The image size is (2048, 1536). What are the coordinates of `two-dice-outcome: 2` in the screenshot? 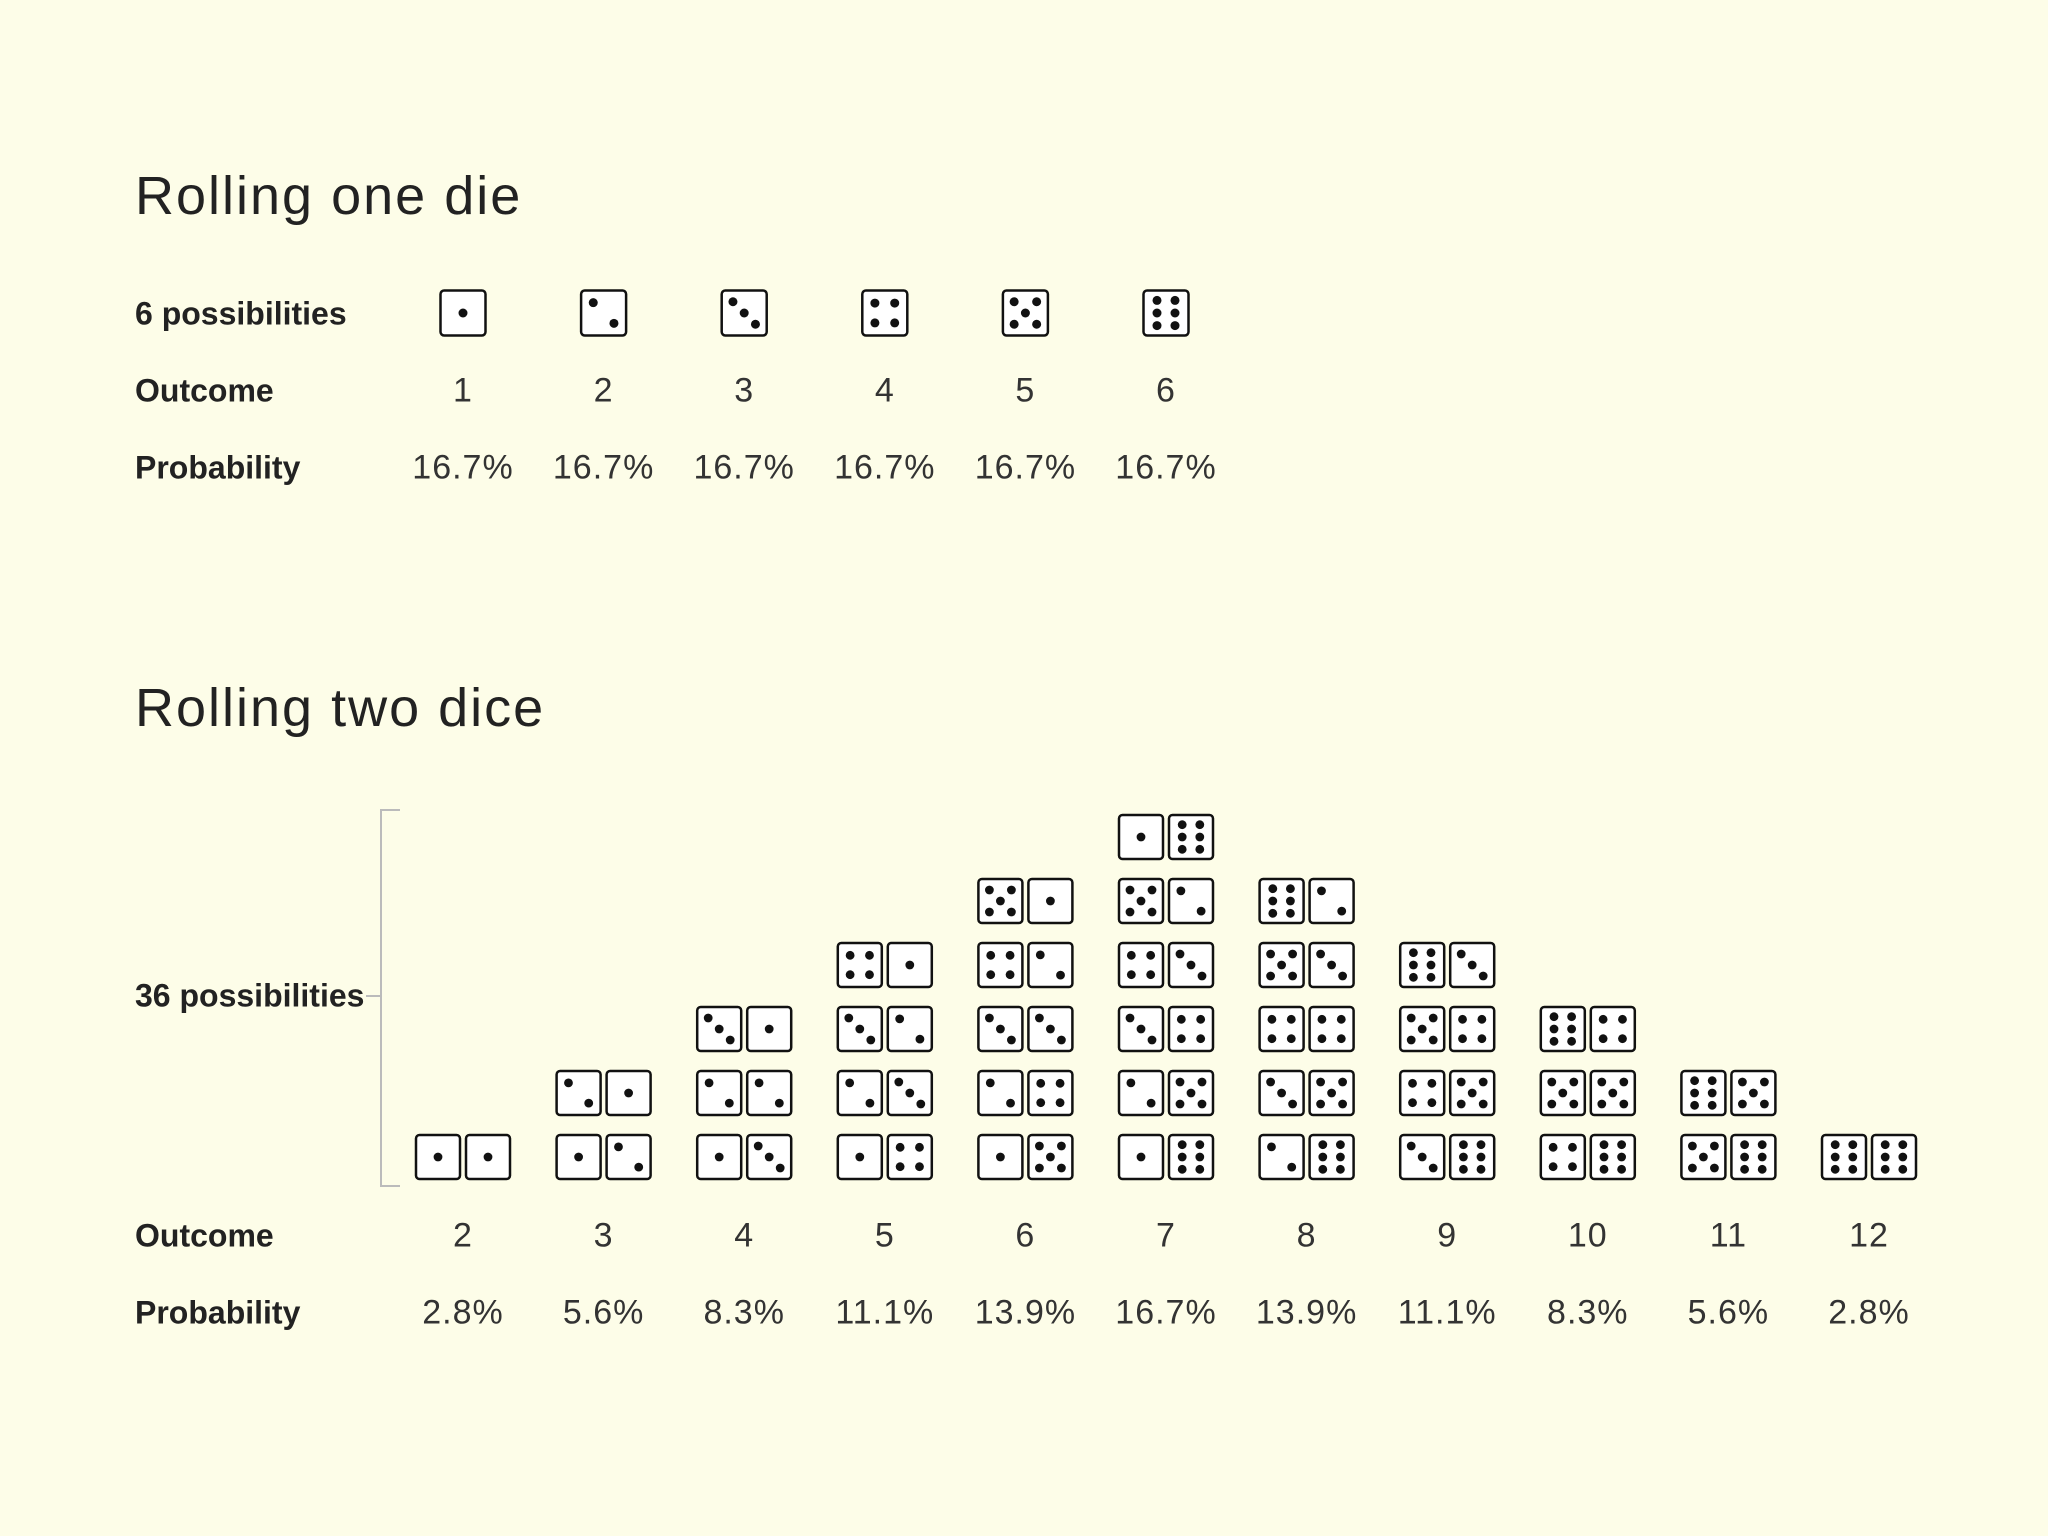 It's located at (463, 1235).